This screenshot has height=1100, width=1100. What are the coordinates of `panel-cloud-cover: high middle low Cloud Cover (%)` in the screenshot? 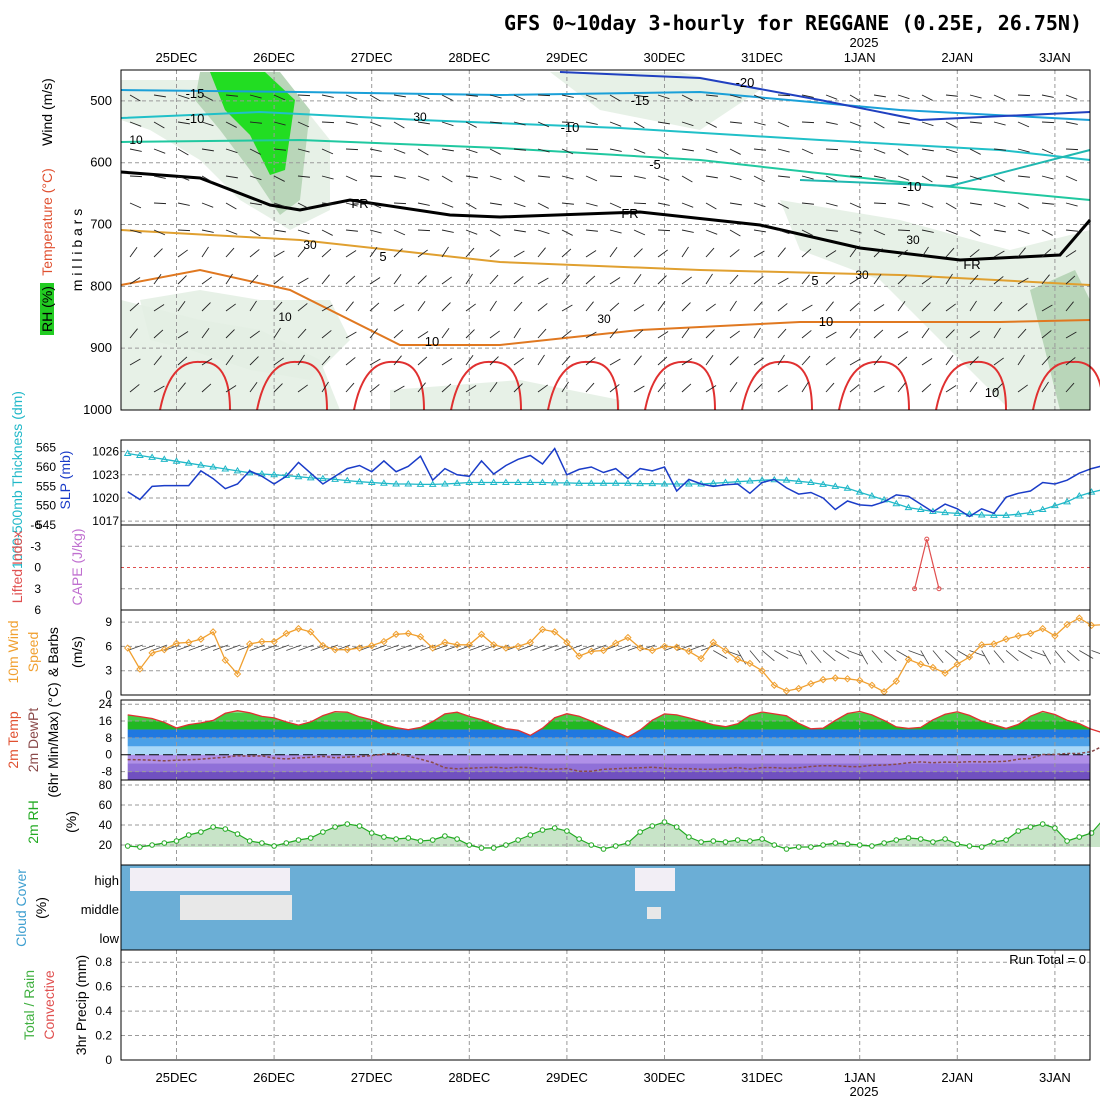 It's located at (552, 907).